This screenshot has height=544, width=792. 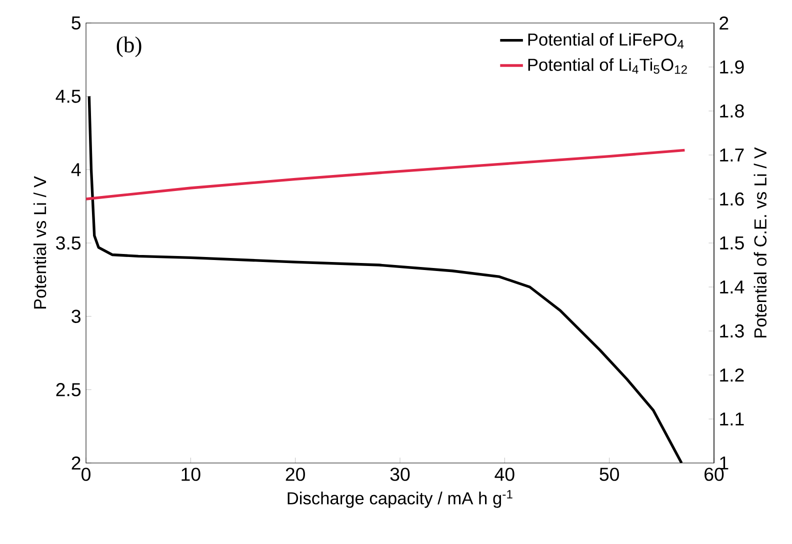 I want to click on y2-tick-label: 1.9, so click(x=732, y=67).